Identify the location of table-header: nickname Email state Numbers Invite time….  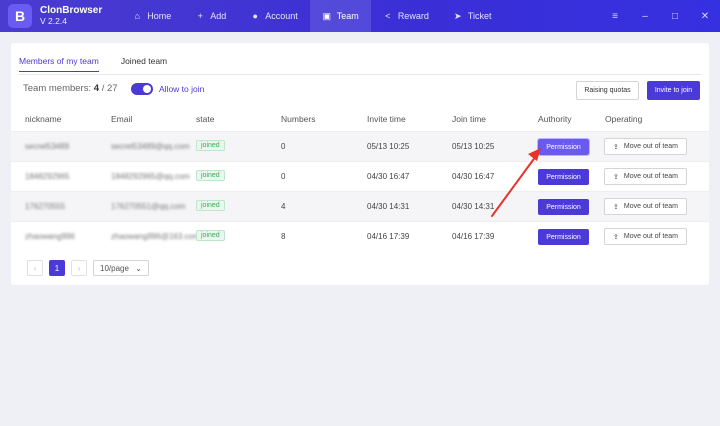
(360, 119).